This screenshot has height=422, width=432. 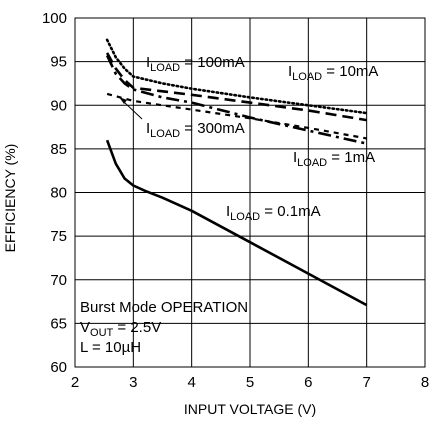 I want to click on x-tick-label: 5, so click(x=250, y=382).